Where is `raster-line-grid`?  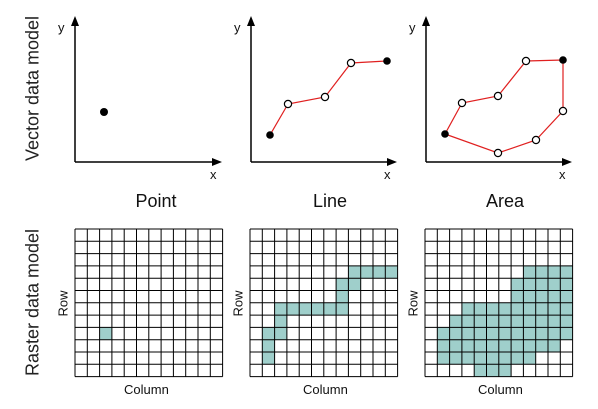
raster-line-grid is located at coordinates (324, 303).